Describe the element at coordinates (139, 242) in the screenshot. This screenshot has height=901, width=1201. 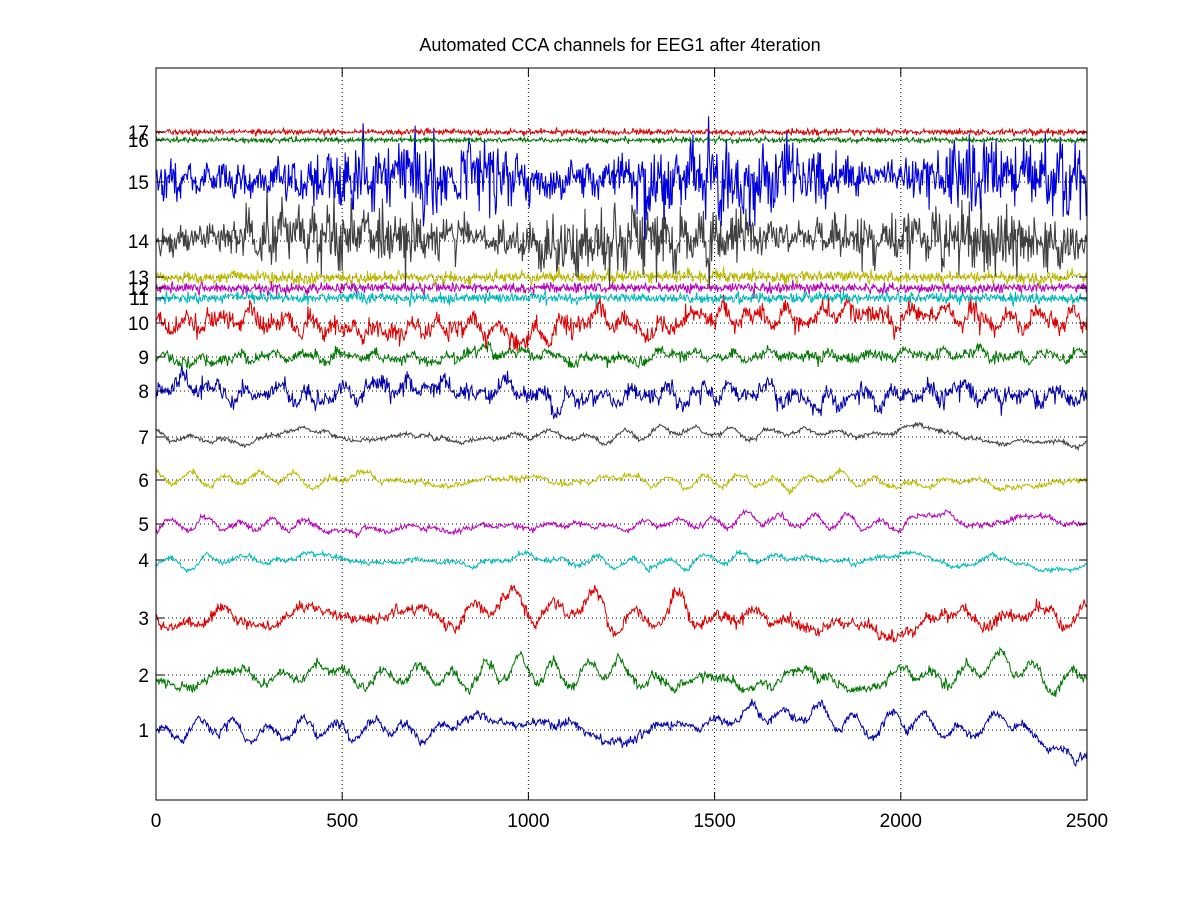
I see `y-tick-label: 14` at that location.